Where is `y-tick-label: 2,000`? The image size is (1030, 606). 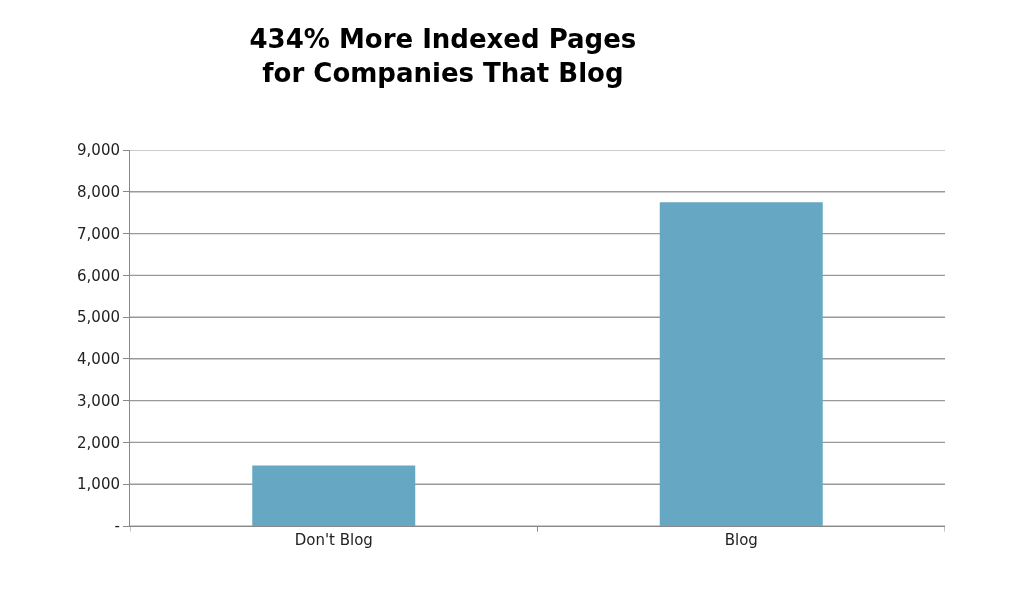
y-tick-label: 2,000 is located at coordinates (98, 442).